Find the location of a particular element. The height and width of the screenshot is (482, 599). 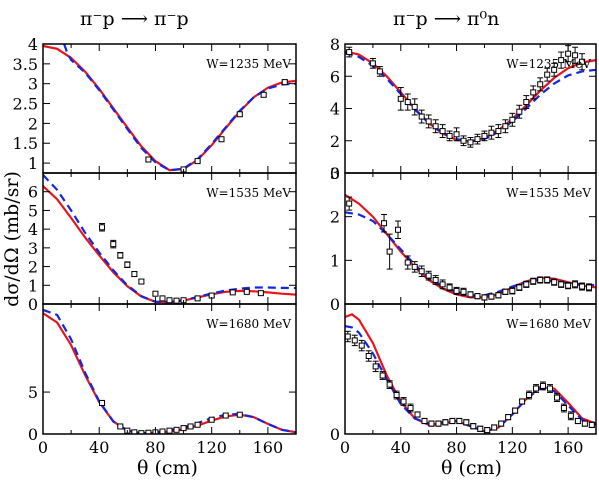

left-column-title: π⁻p ⟶ π⁻p is located at coordinates (134, 19).